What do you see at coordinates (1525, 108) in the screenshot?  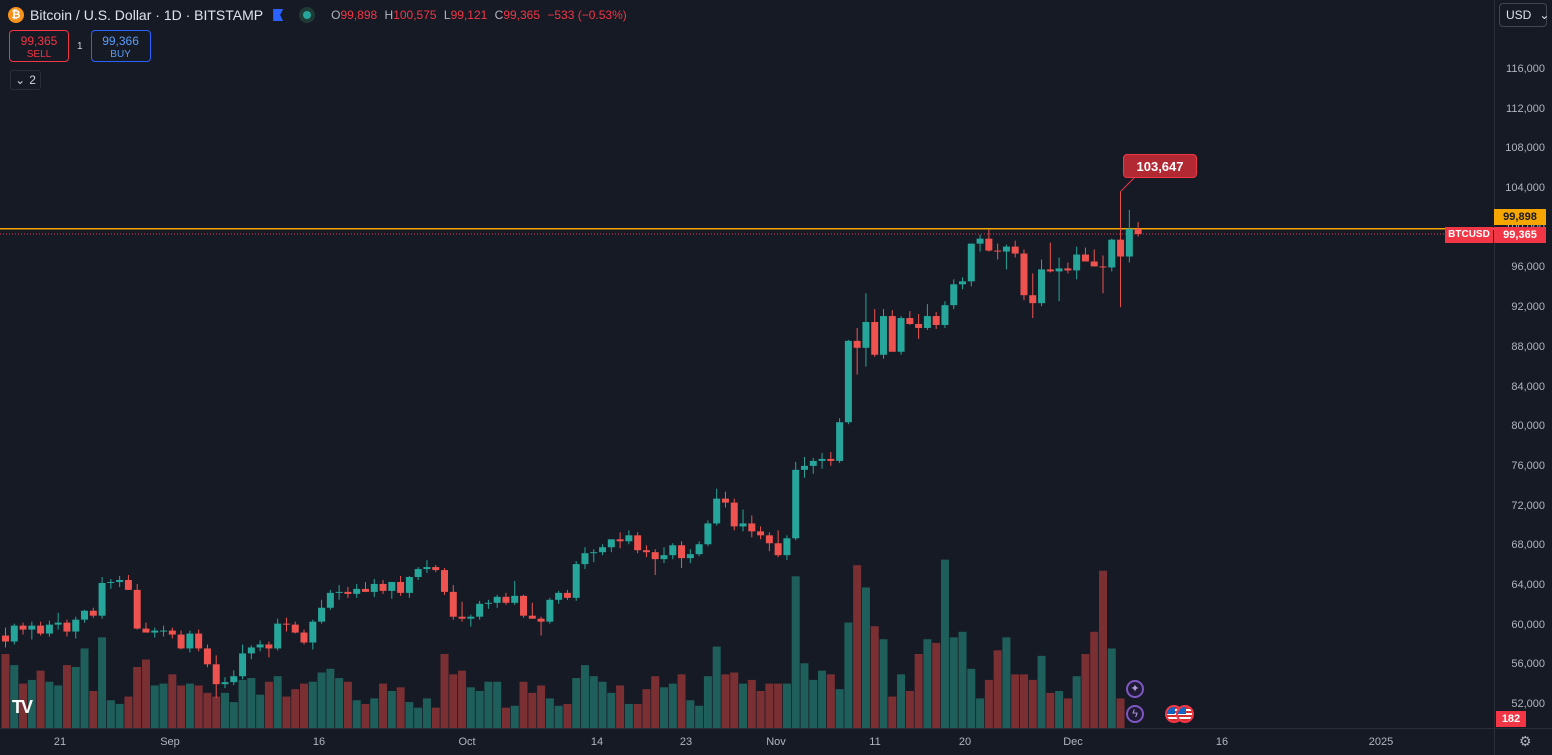 I see `price-tick: 112,000` at bounding box center [1525, 108].